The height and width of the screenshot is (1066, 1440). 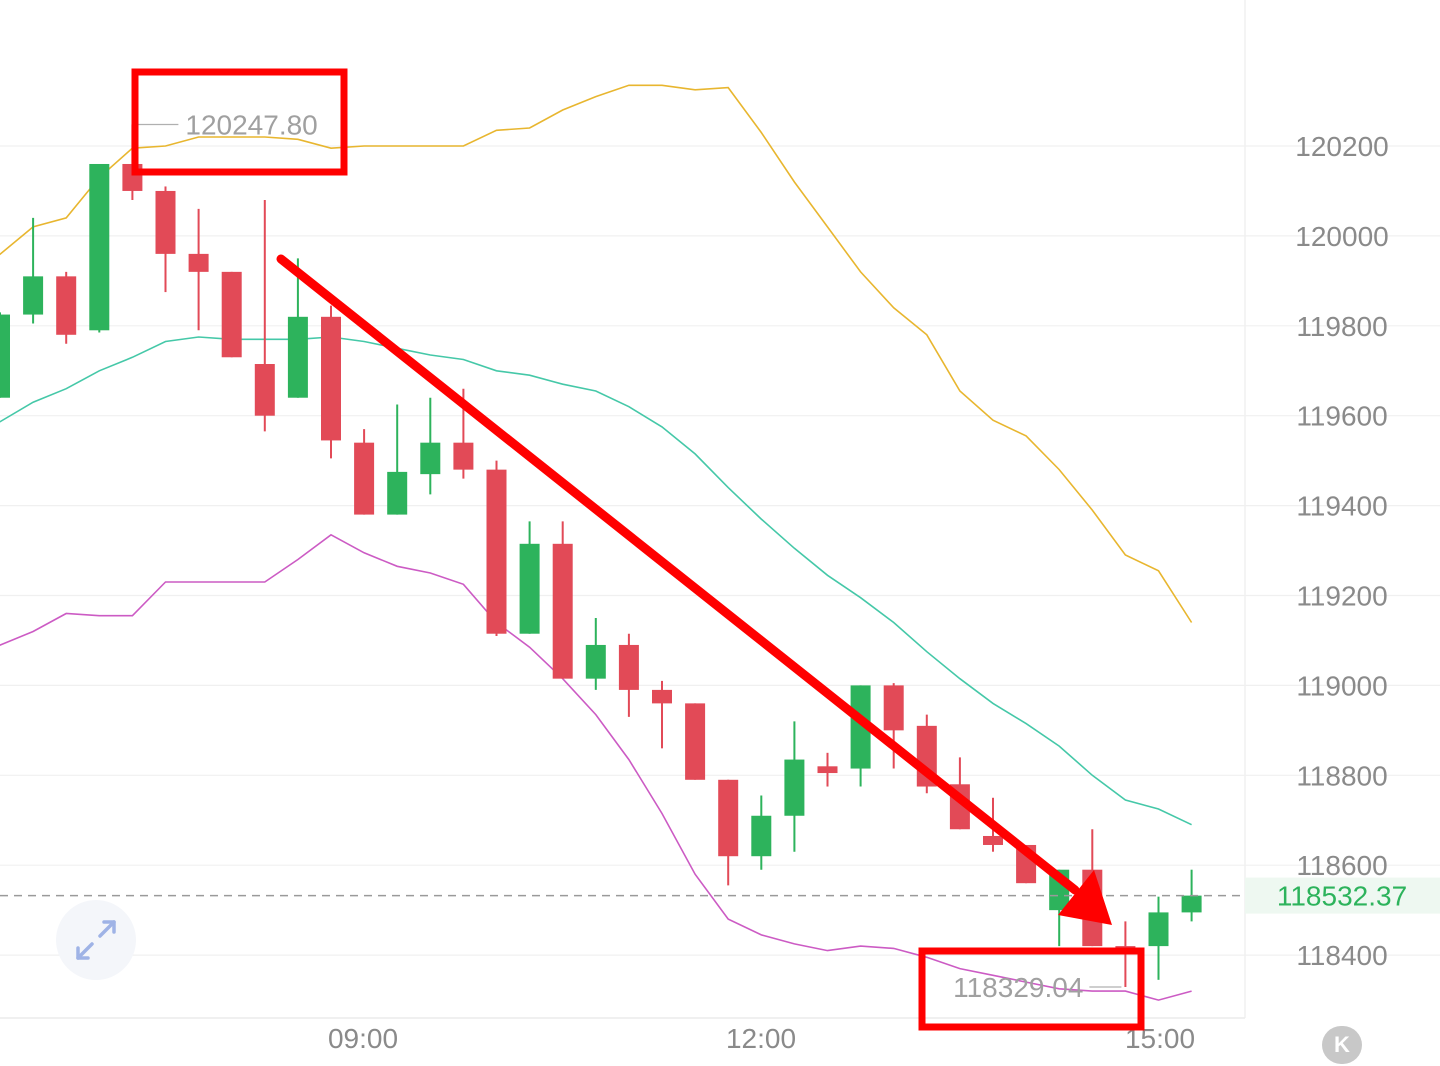 I want to click on y-tick-label: 119200, so click(x=1341, y=596).